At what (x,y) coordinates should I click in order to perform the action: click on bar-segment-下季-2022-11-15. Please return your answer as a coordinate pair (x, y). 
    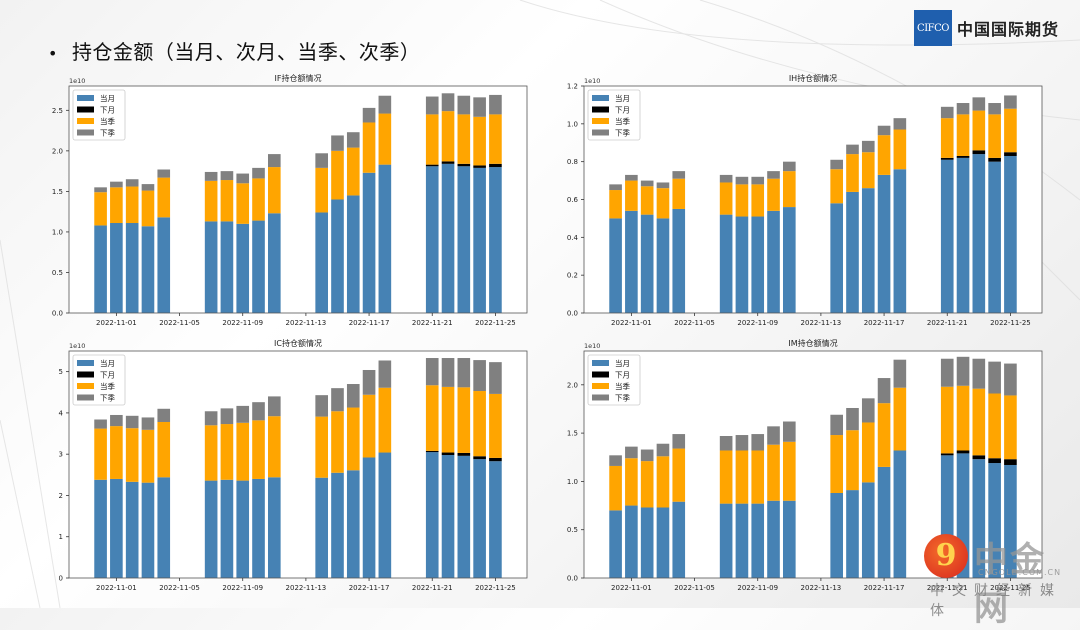
    Looking at the image, I should click on (852, 419).